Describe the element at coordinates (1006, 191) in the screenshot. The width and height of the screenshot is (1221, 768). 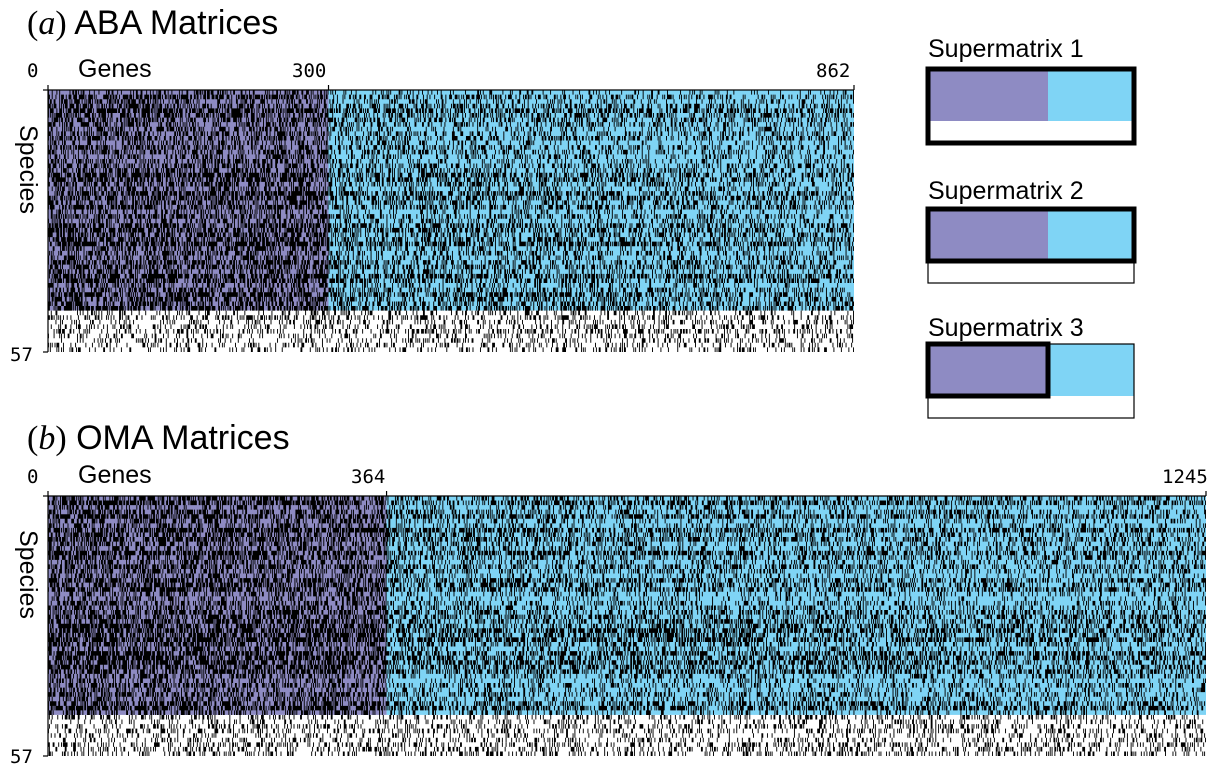
I see `legend-2-title: Supermatrix 2` at that location.